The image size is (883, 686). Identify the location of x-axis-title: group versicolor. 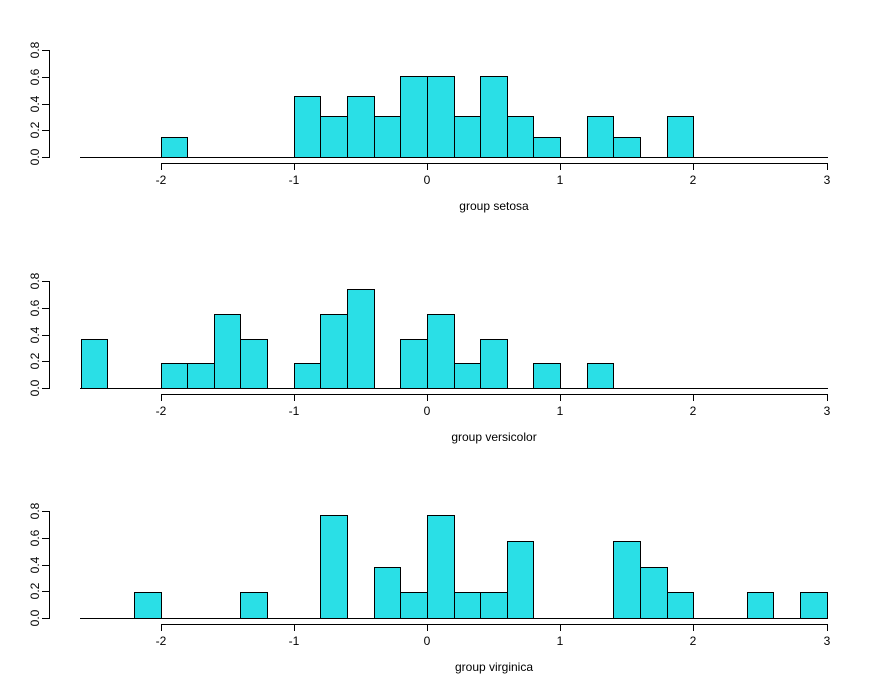
(494, 437).